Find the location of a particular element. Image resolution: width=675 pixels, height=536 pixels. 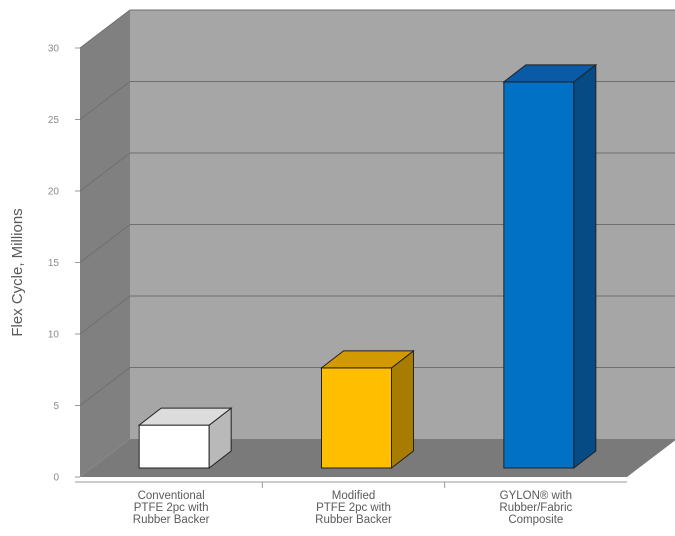

category-label: Composite is located at coordinates (535, 520).